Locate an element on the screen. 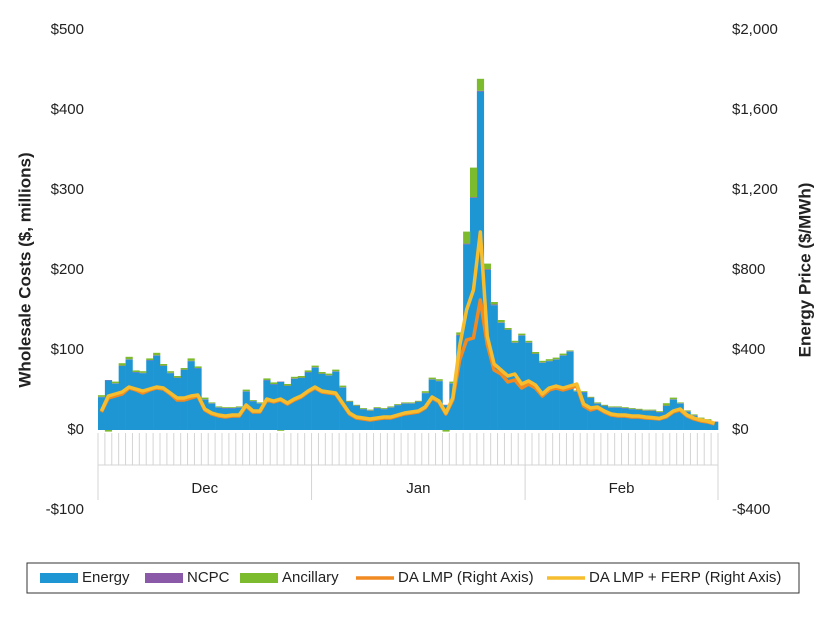 The width and height of the screenshot is (826, 620). y2-axis-title: Energy Price ($/MWh) is located at coordinates (804, 270).